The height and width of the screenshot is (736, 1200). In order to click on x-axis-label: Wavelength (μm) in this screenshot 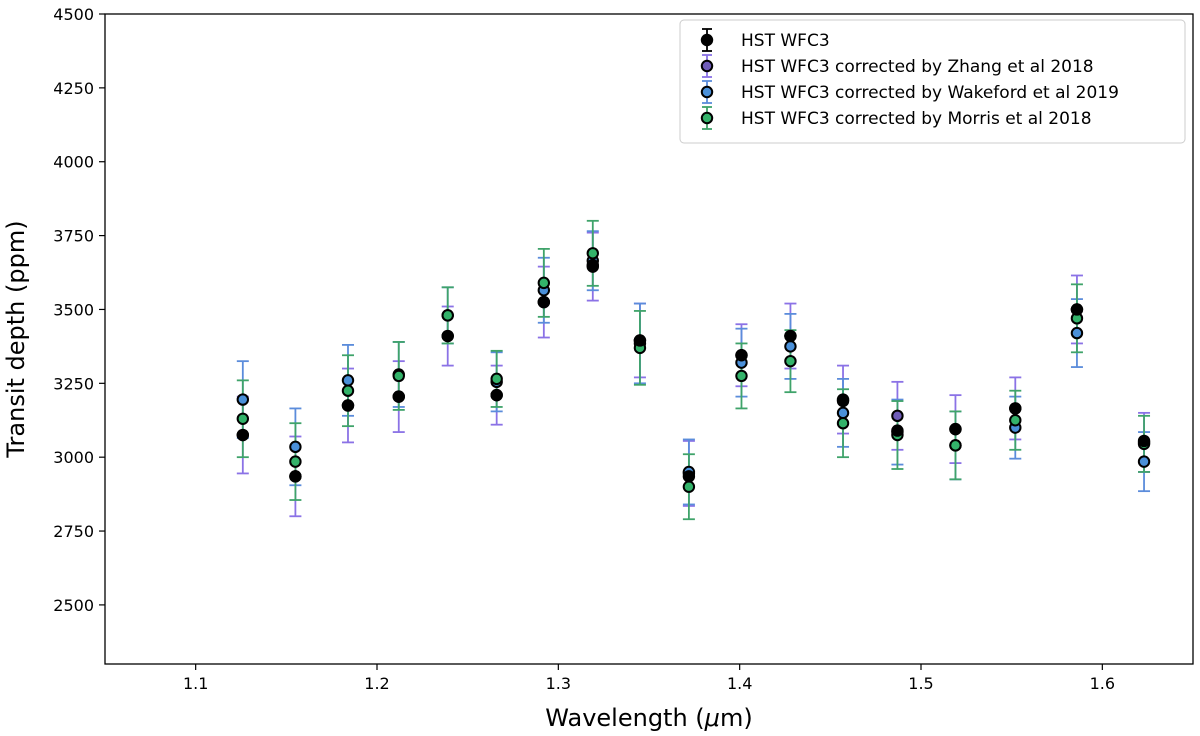, I will do `click(648, 718)`.